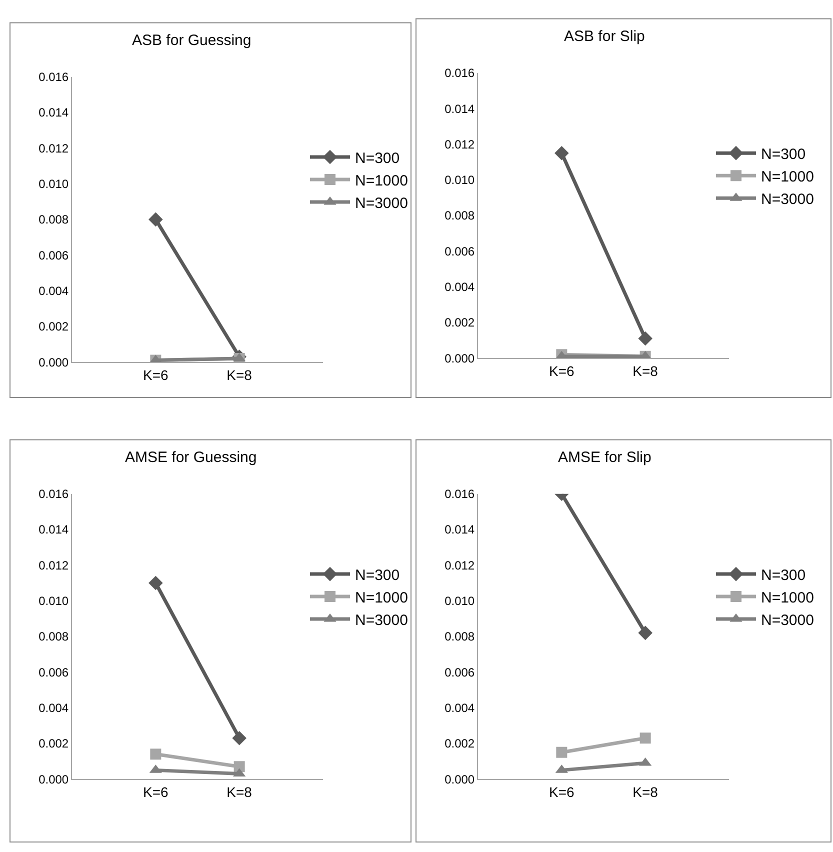 Image resolution: width=833 pixels, height=852 pixels. Describe the element at coordinates (604, 36) in the screenshot. I see `chart-title: ASB for Slip` at that location.